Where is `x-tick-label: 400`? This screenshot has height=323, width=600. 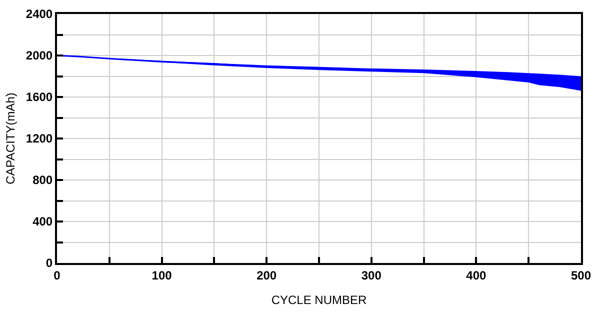
x-tick-label: 400 is located at coordinates (476, 275).